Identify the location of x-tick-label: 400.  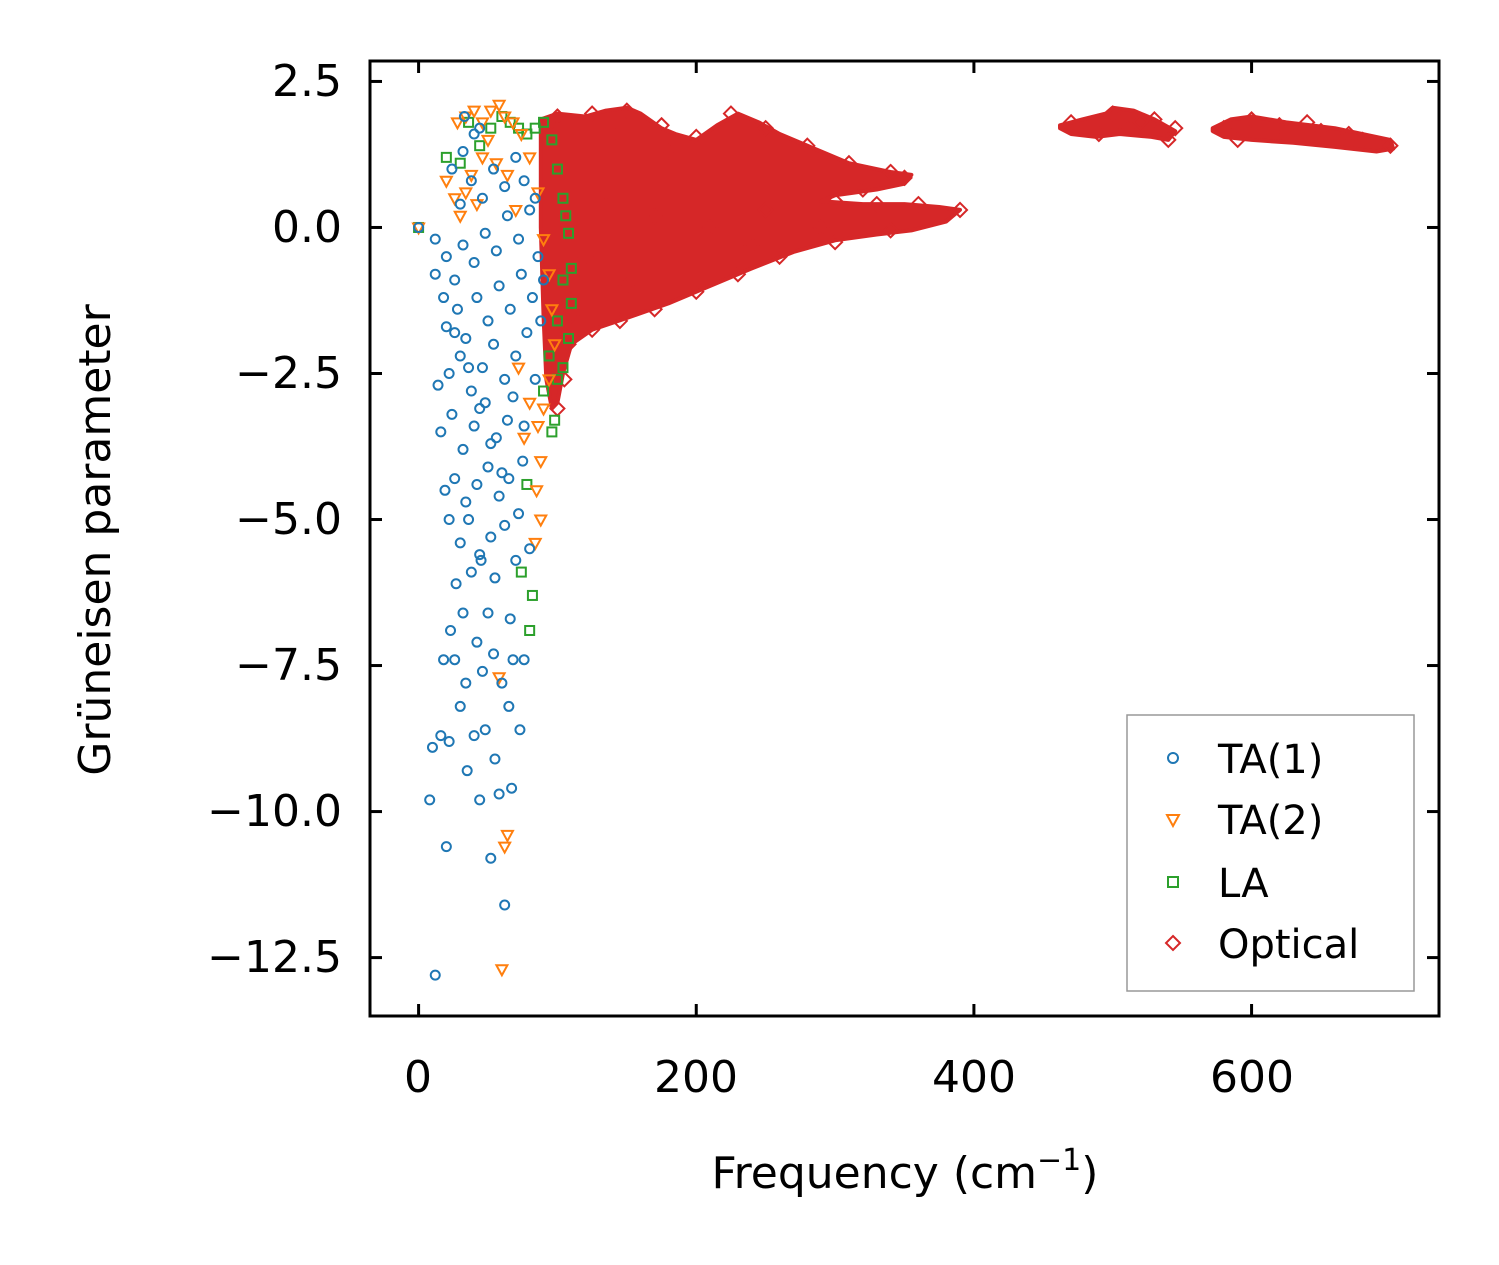
(974, 1077).